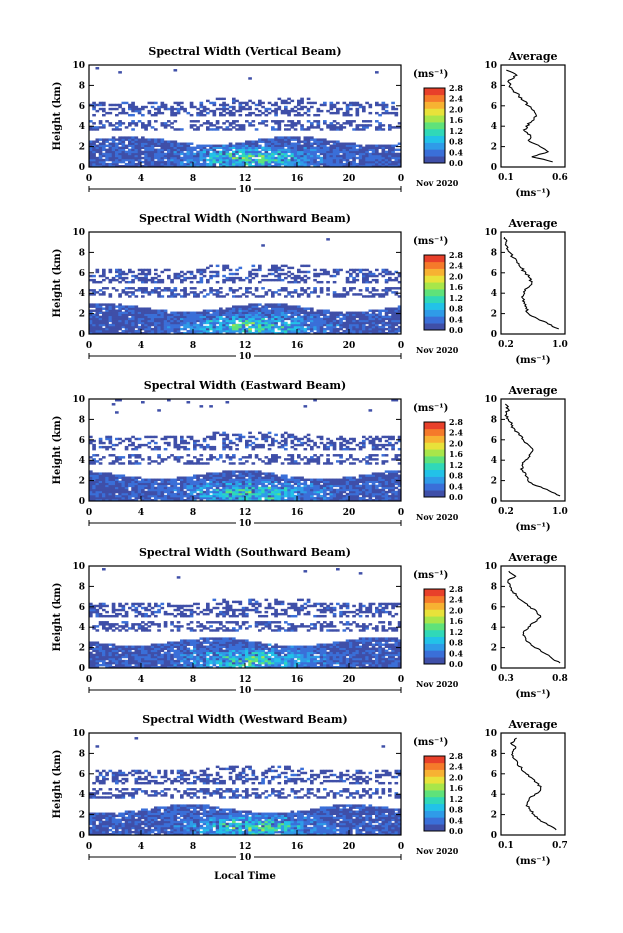 This screenshot has width=623, height=933. What do you see at coordinates (456, 99) in the screenshot?
I see `colorbar-tick-label: 2.4` at bounding box center [456, 99].